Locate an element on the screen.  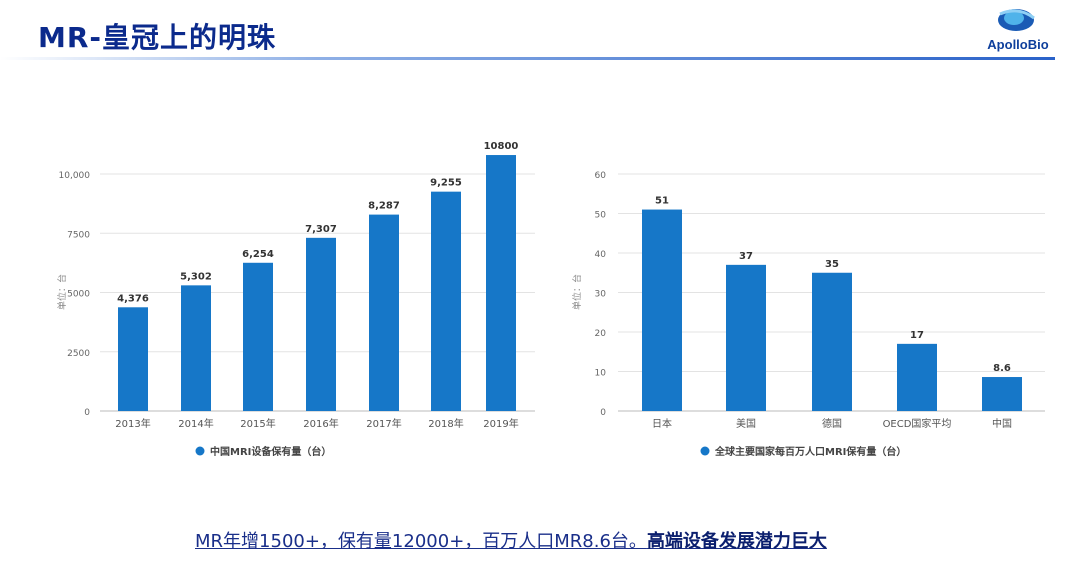
data-label: 9,255 is located at coordinates (446, 183).